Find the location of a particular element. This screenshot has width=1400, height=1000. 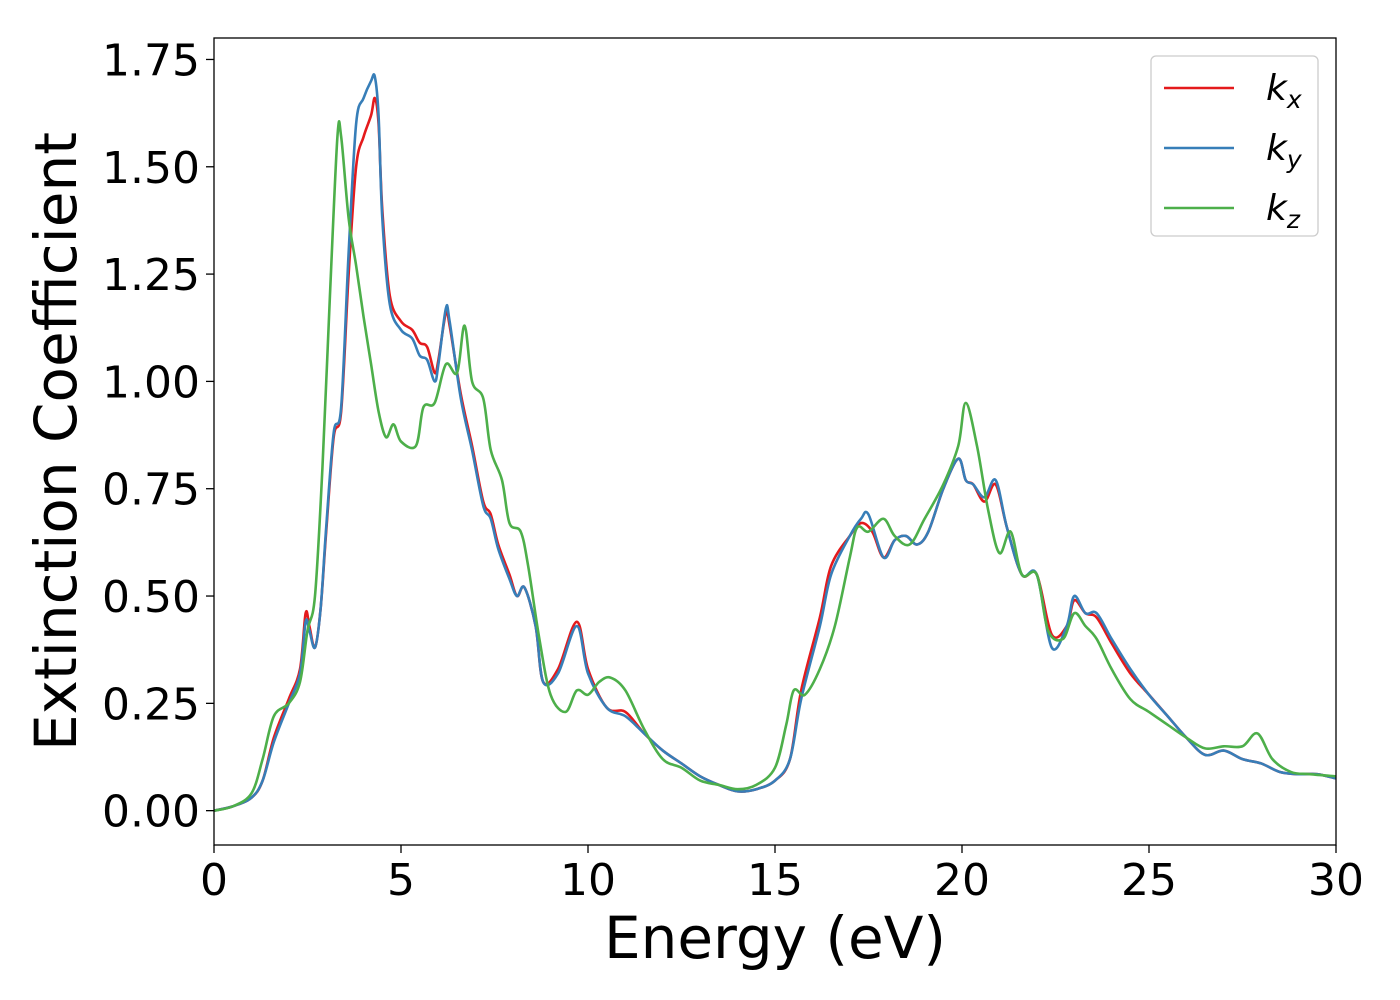

x-axis-ticks: 0 5 10 15 20 25 30 is located at coordinates (782, 875).